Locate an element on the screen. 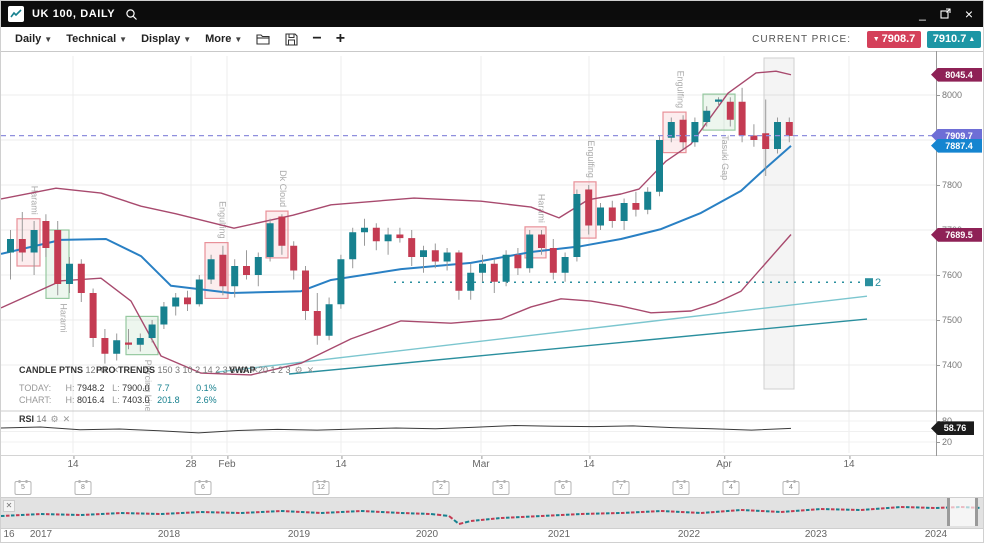  vwap-light-line is located at coordinates (541, 334).